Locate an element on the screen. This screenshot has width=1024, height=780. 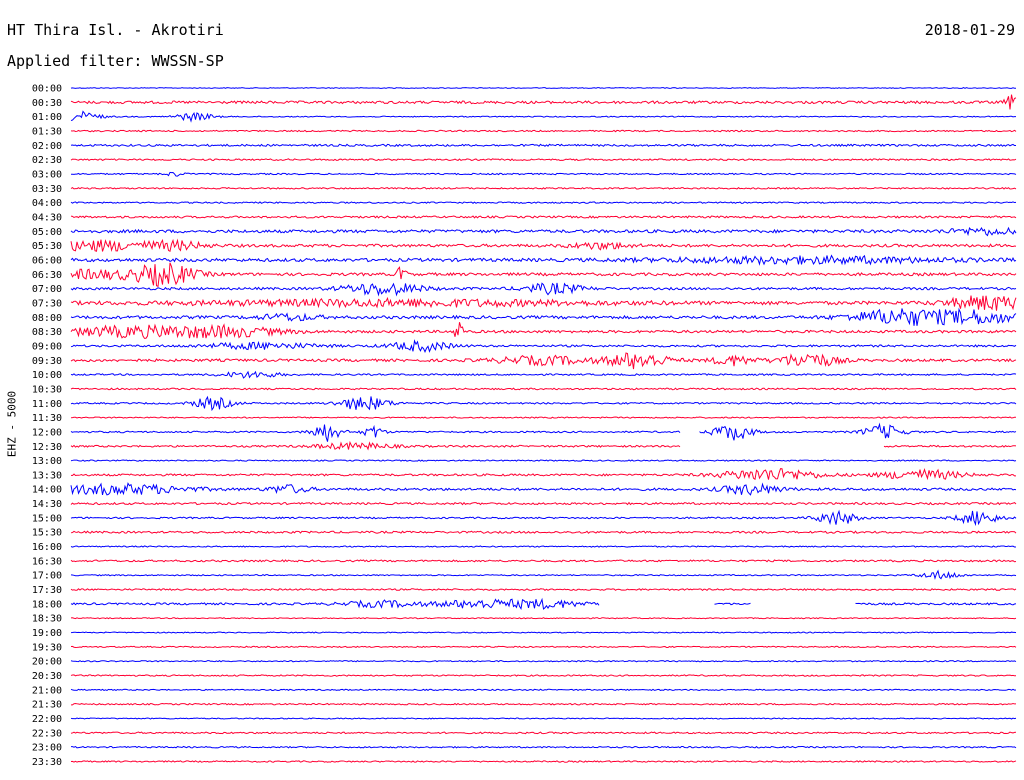
row-time-label: 22:00 is located at coordinates (47, 719).